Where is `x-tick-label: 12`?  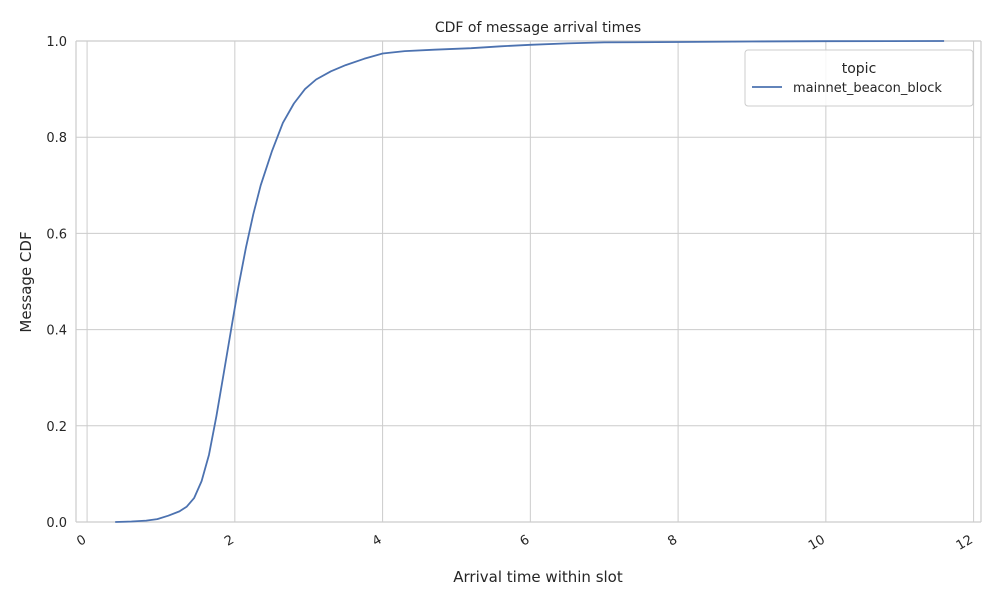
x-tick-label: 12 is located at coordinates (965, 542).